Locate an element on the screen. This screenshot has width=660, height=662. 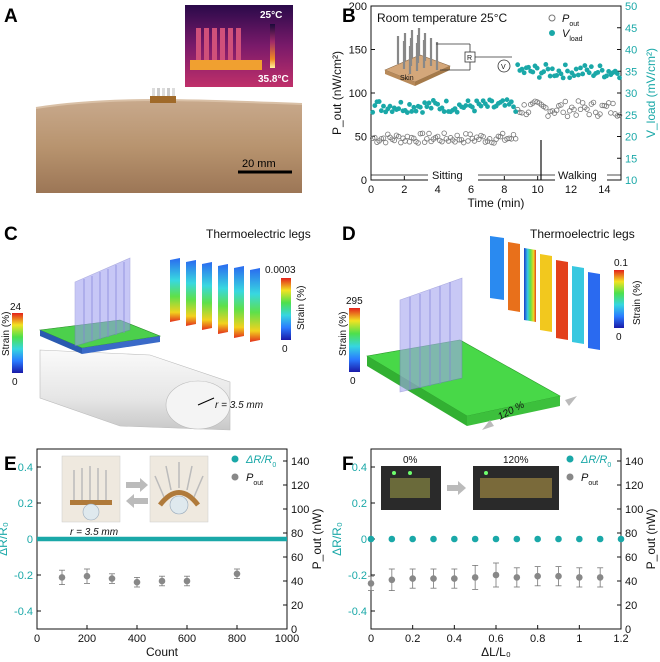
leg-sheet-d is located at coordinates (431, 335).